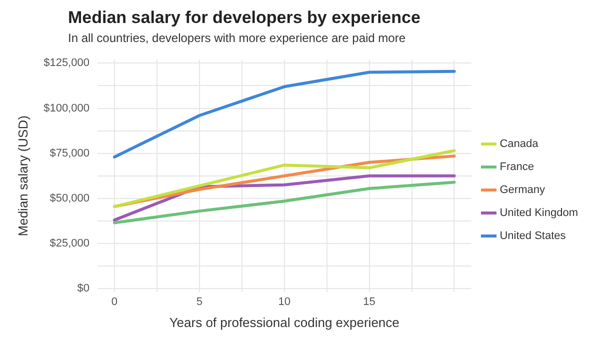 Image resolution: width=600 pixels, height=342 pixels. Describe the element at coordinates (539, 213) in the screenshot. I see `legend-label: United Kingdom` at that location.